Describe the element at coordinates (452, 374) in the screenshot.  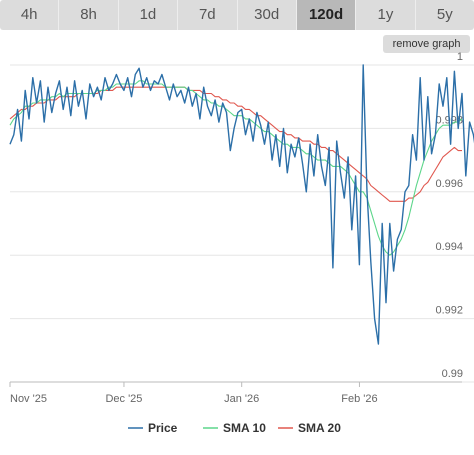
I see `y-tick-label: 0.99` at that location.